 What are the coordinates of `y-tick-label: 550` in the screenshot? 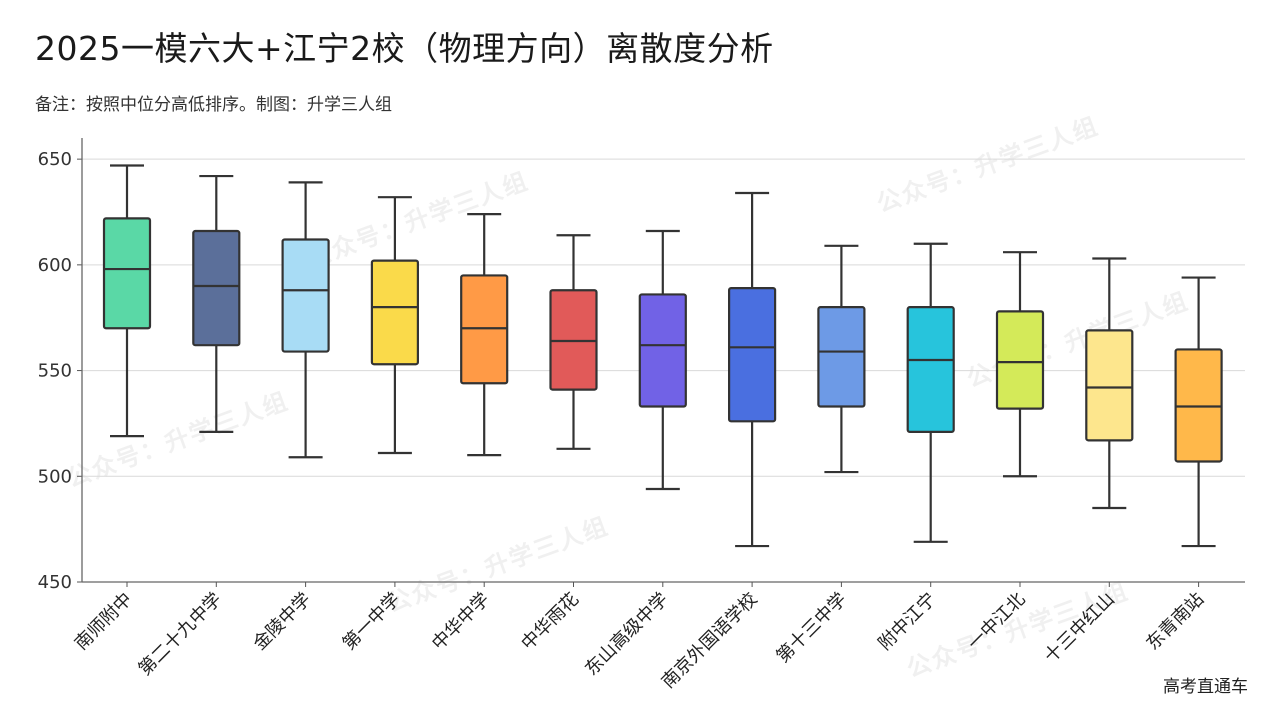 It's located at (55, 371).